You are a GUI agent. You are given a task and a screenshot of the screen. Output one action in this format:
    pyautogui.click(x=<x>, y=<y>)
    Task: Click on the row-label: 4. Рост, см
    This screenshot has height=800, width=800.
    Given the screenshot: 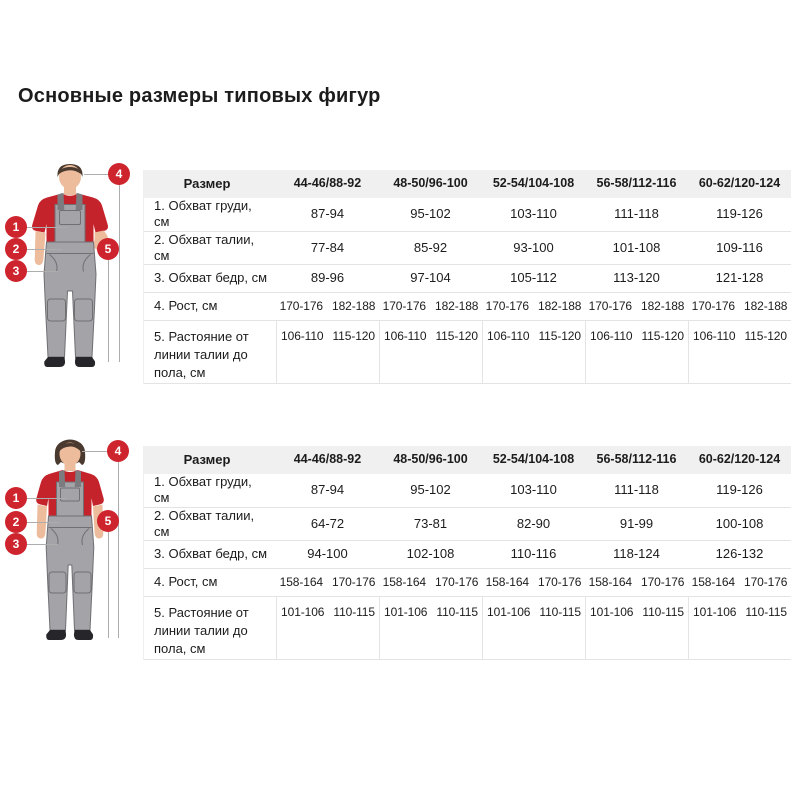 What is the action you would take?
    pyautogui.click(x=186, y=306)
    